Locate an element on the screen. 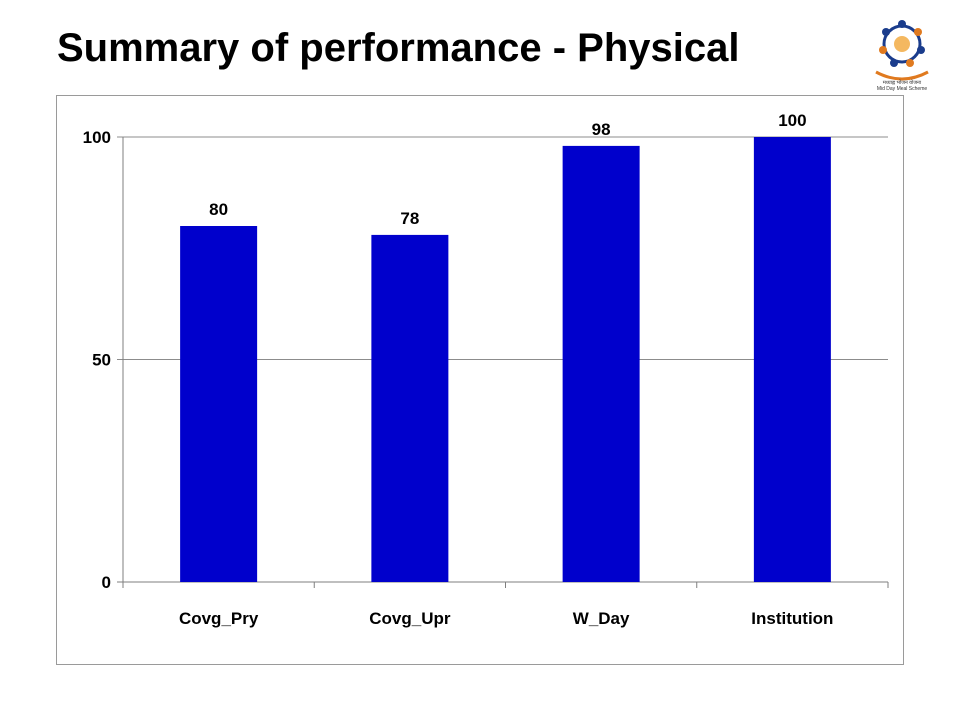 This screenshot has height=720, width=960. x-tick-label: W_Day is located at coordinates (601, 618).